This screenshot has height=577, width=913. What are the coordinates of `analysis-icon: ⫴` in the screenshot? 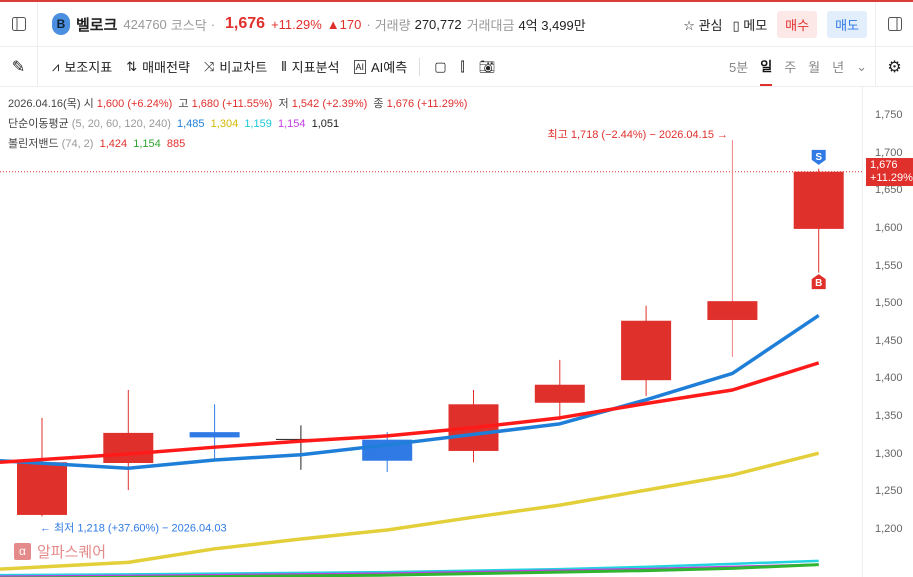 It's located at (284, 66).